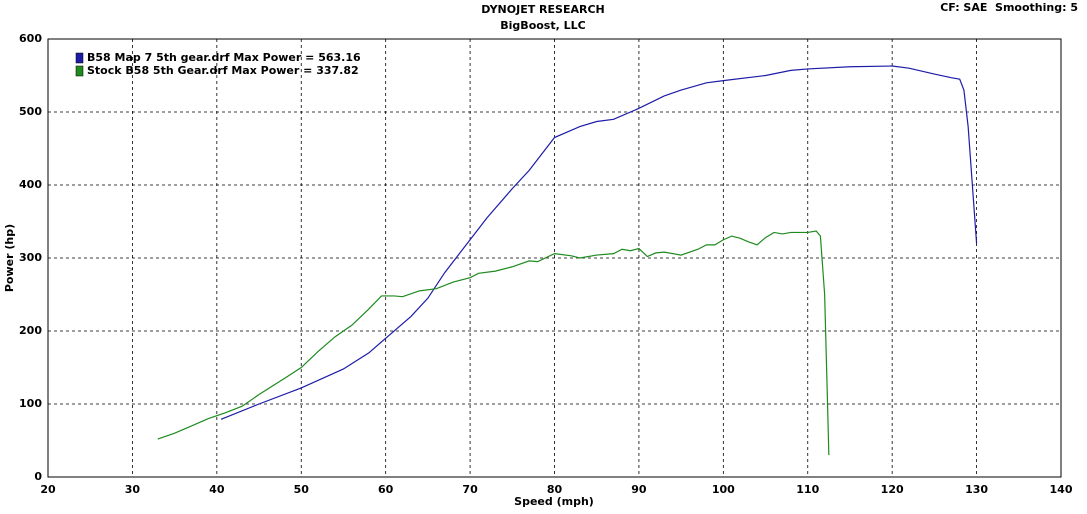 This screenshot has height=514, width=1087. Describe the element at coordinates (892, 489) in the screenshot. I see `x-tick-label: 120` at that location.